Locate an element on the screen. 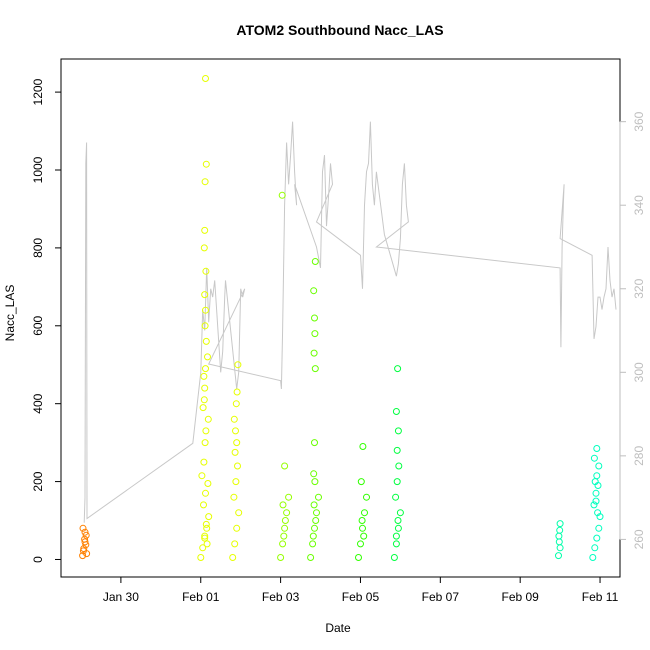 Image resolution: width=650 pixels, height=650 pixels. x-tick-label: Feb 11 is located at coordinates (600, 597).